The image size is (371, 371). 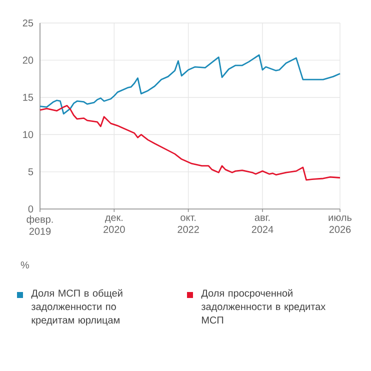 I want to click on y-tick-label: 0, so click(x=31, y=209).